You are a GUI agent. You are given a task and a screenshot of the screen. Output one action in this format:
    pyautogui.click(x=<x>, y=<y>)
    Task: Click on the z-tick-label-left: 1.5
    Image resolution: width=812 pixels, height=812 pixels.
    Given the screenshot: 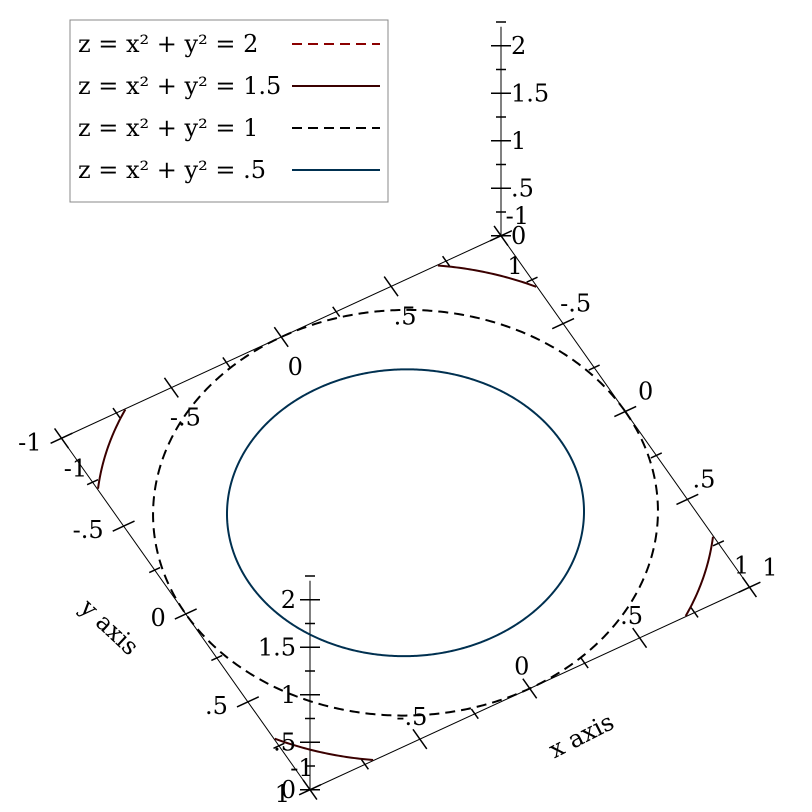 What is the action you would take?
    pyautogui.click(x=277, y=647)
    